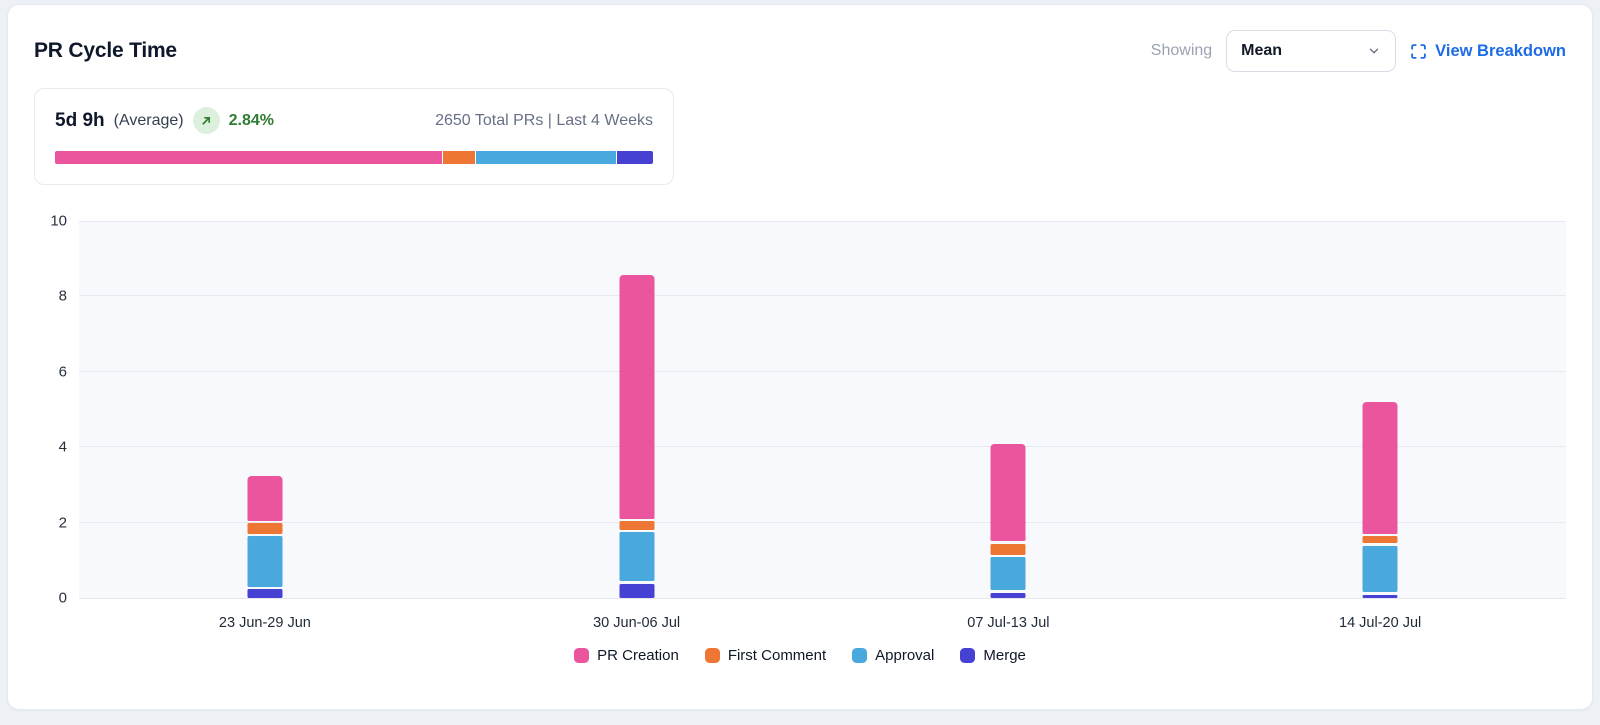 This screenshot has height=725, width=1600. I want to click on legend-label: Approval, so click(905, 655).